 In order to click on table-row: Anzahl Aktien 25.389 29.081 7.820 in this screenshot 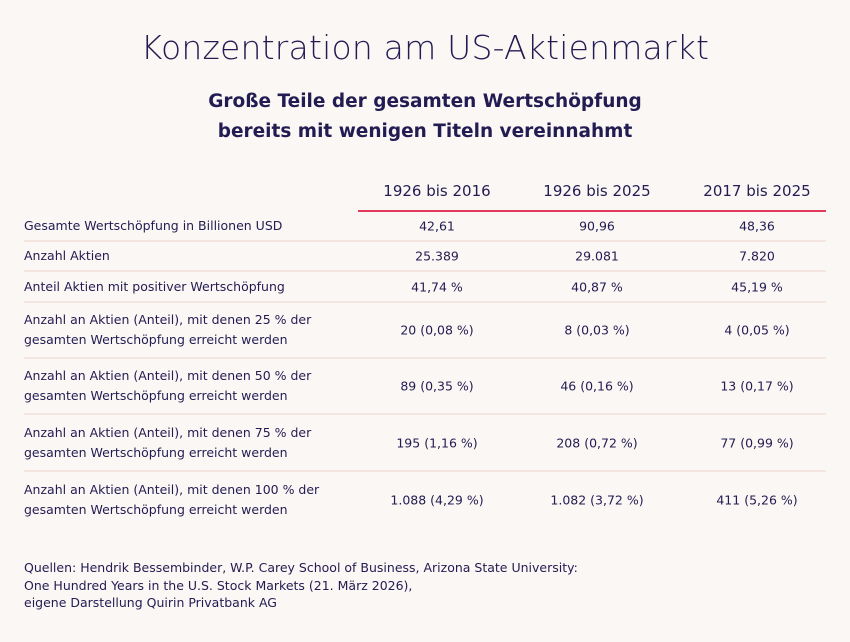, I will do `click(425, 257)`.